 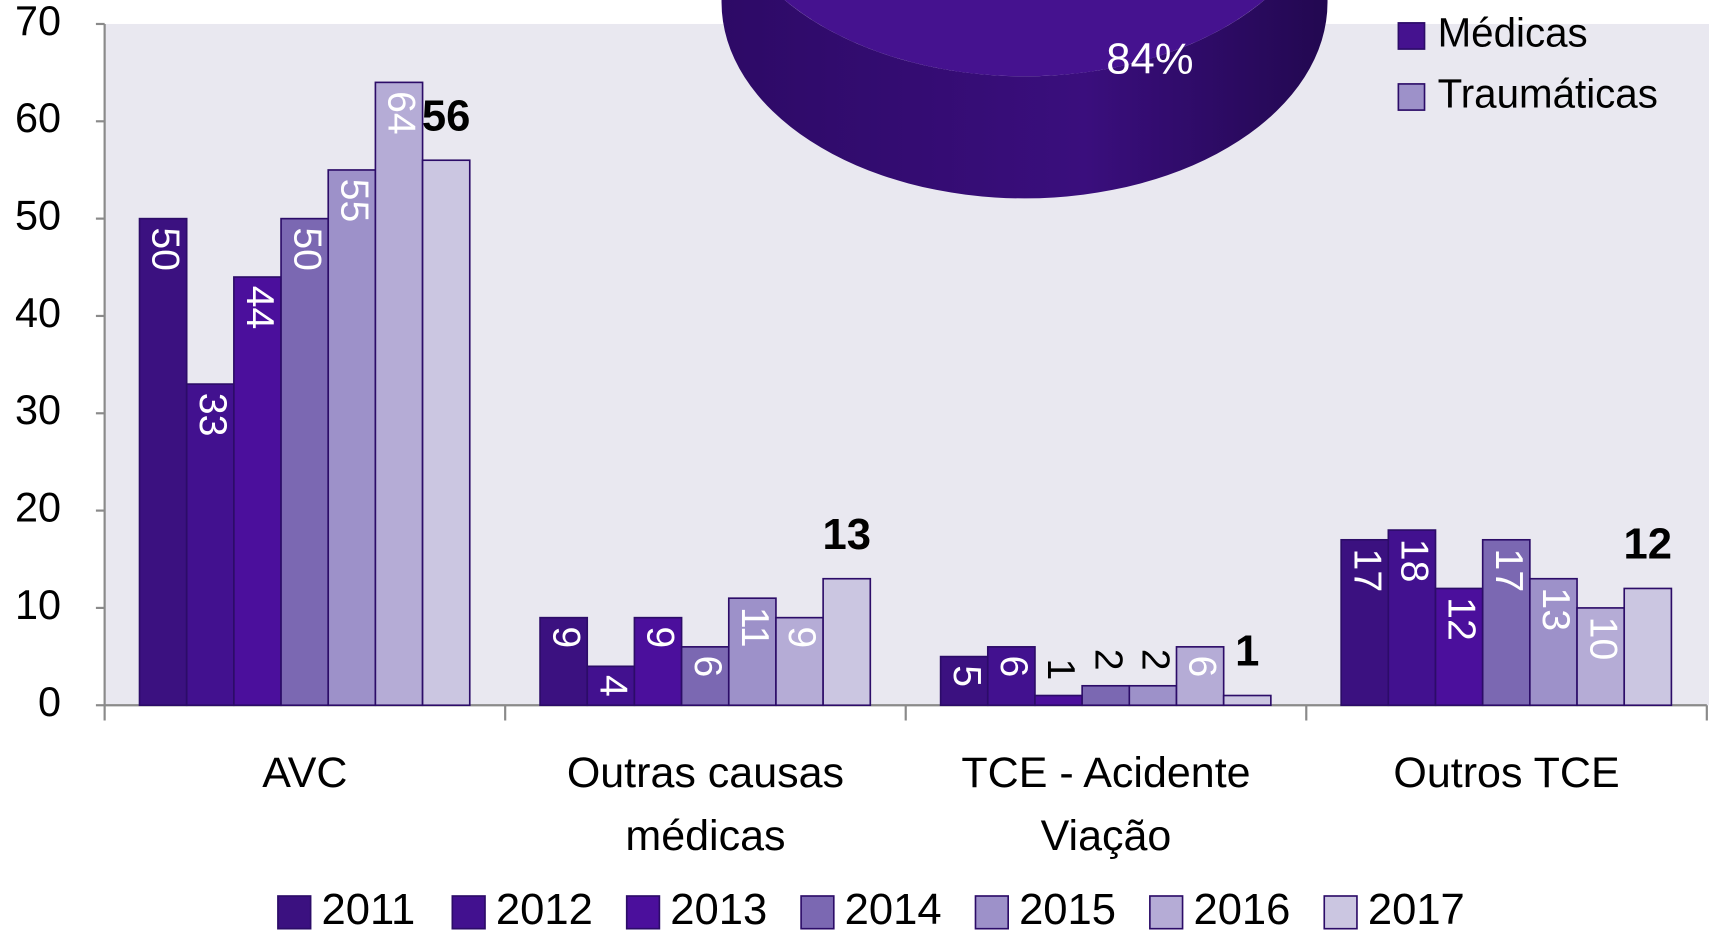 What do you see at coordinates (1513, 33) in the screenshot?
I see `legend-label: Médicas` at bounding box center [1513, 33].